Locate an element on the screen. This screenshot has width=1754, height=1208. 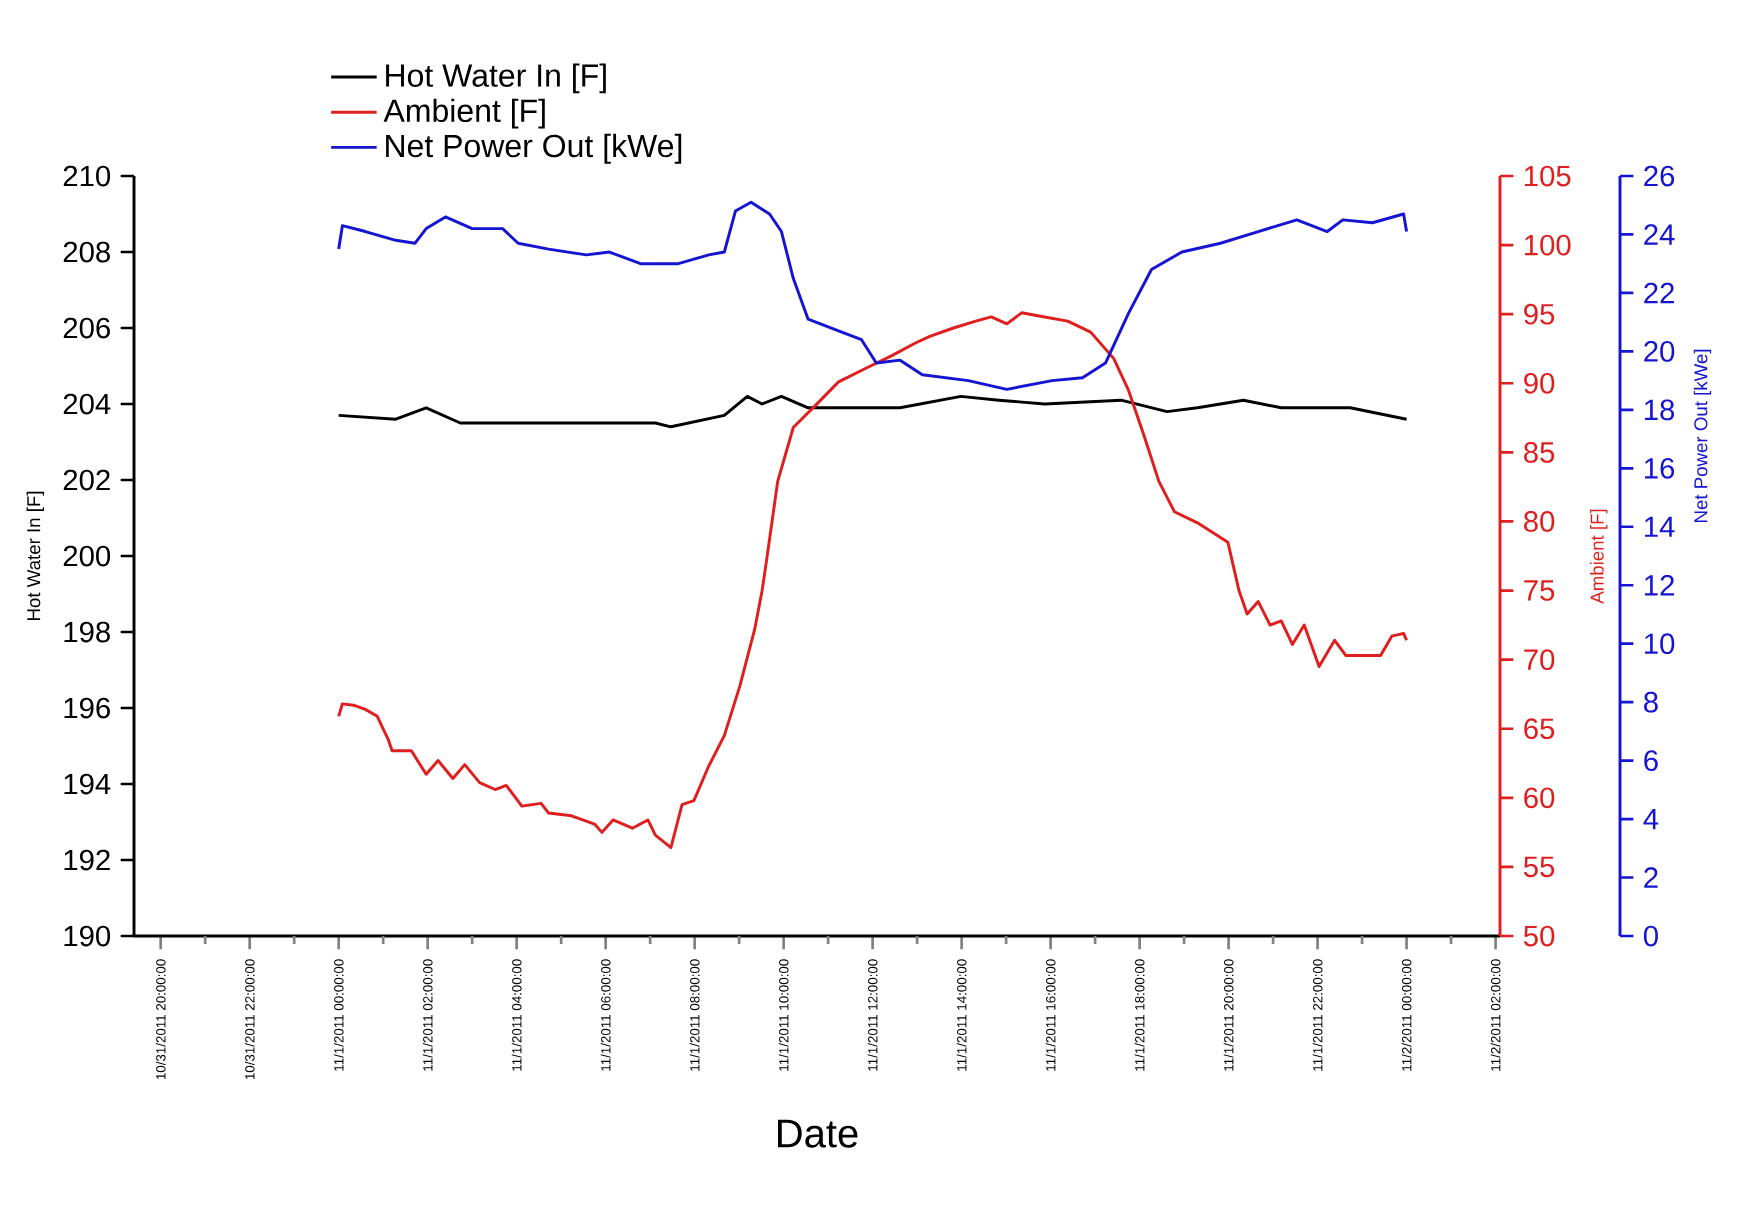
y2-tick-label: 95 is located at coordinates (1539, 314).